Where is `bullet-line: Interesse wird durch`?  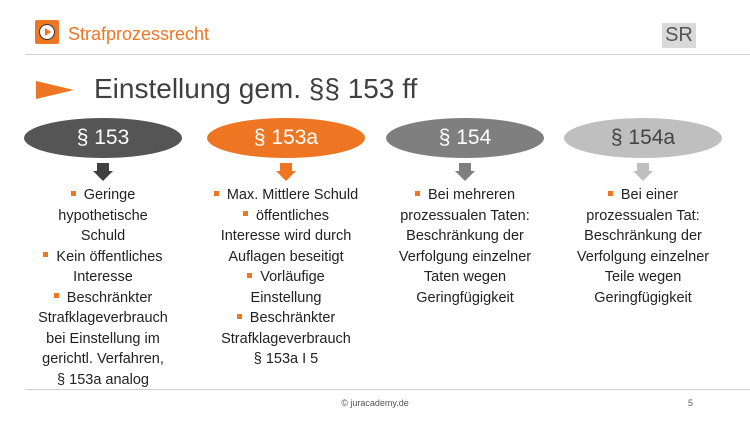
bullet-line: Interesse wird durch is located at coordinates (286, 236).